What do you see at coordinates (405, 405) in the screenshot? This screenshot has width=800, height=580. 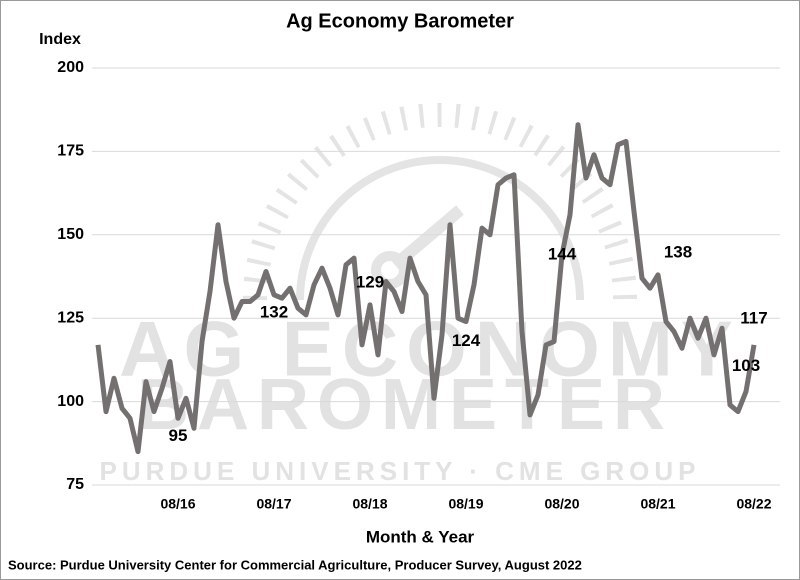 I see `watermark-text: BAROMETER` at bounding box center [405, 405].